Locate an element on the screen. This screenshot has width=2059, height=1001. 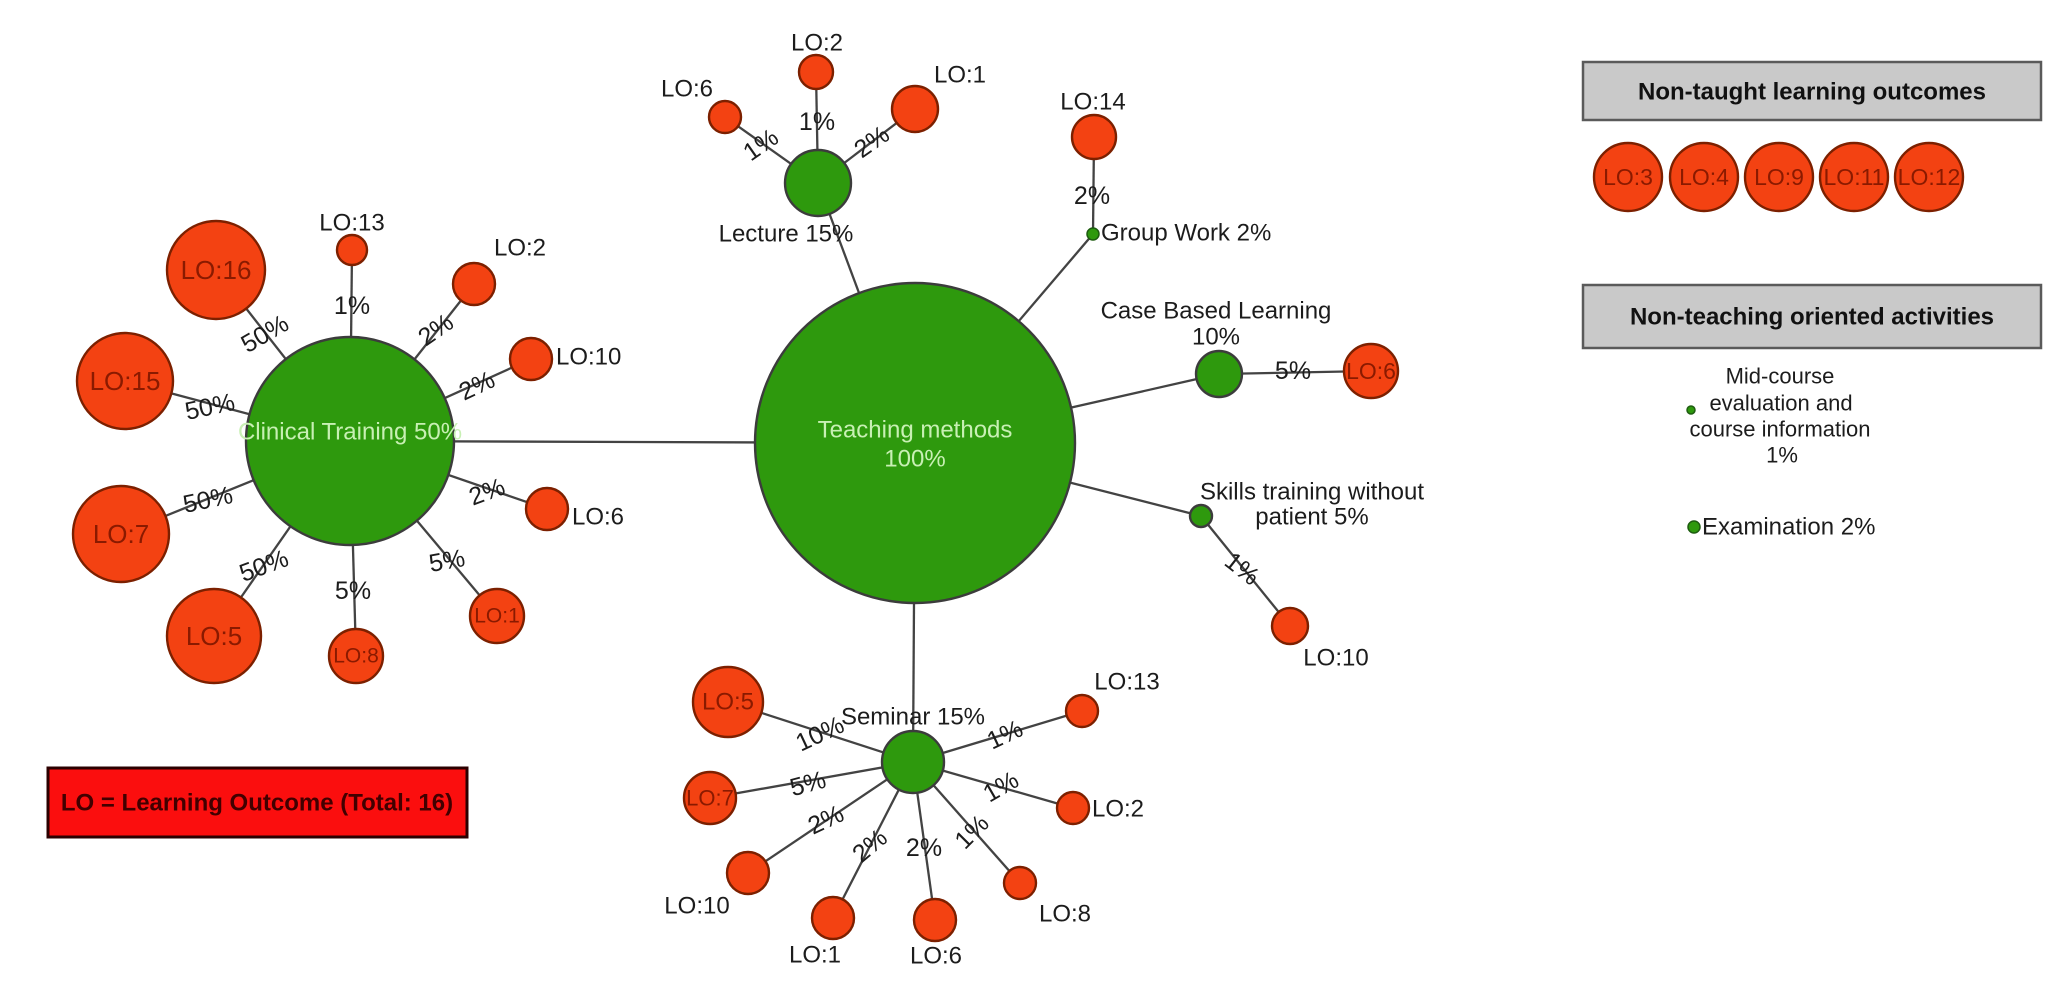
node-lo7 is located at coordinates (121, 534).